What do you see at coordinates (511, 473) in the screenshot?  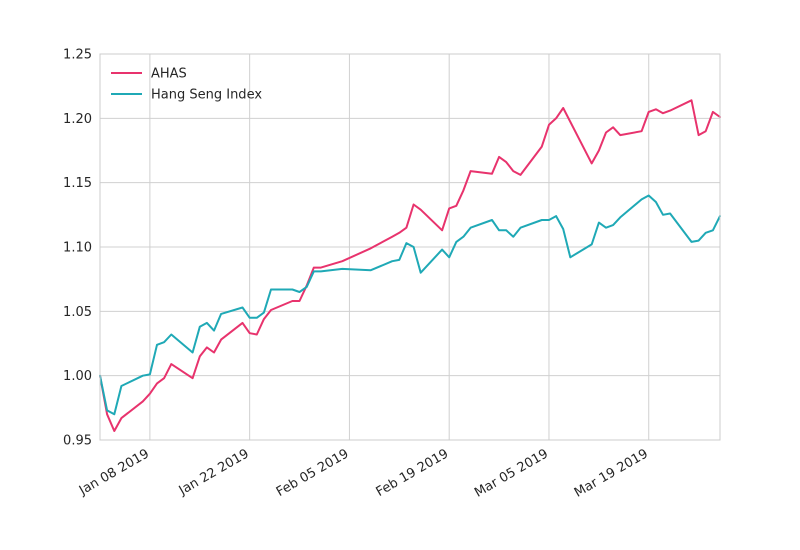 I see `x-tick-label: Mar 05 2019` at bounding box center [511, 473].